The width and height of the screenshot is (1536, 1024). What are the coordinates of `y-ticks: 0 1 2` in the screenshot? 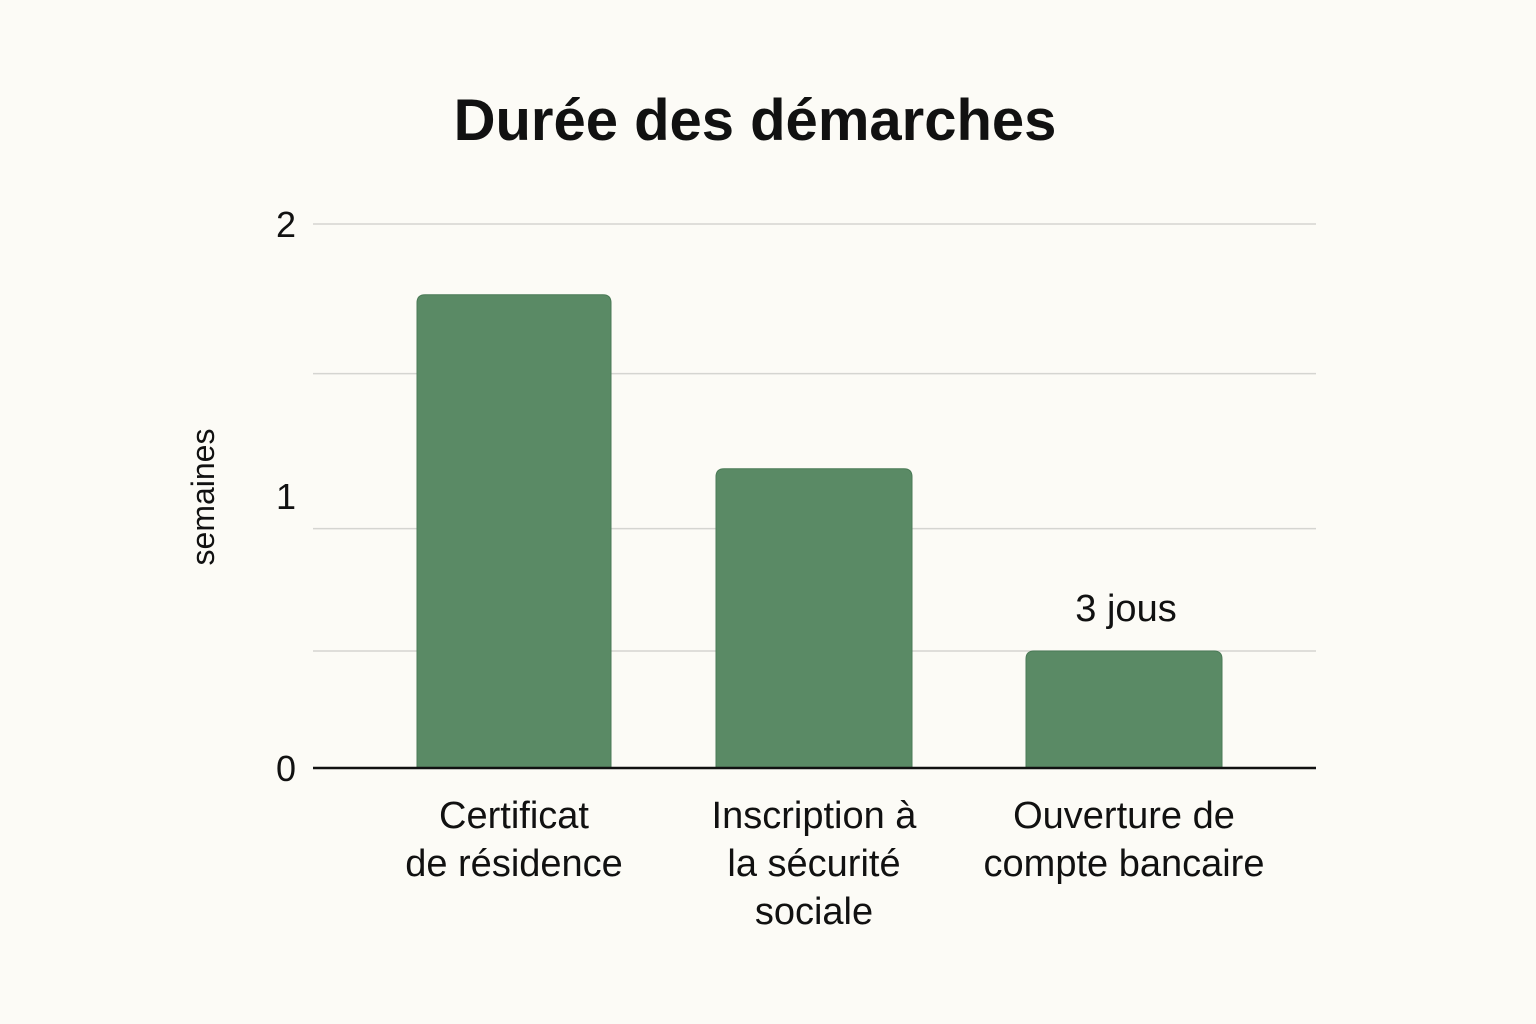 It's located at (286, 496).